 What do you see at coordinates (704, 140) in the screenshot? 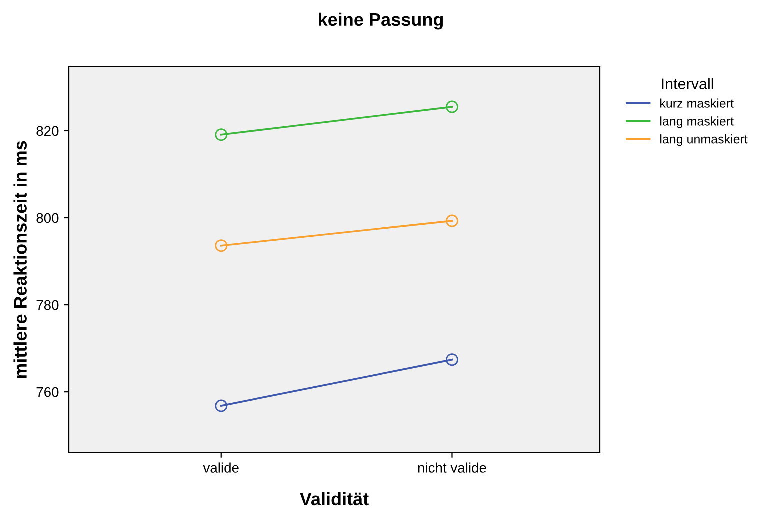
I see `legend-label: lang unmaskiert` at bounding box center [704, 140].